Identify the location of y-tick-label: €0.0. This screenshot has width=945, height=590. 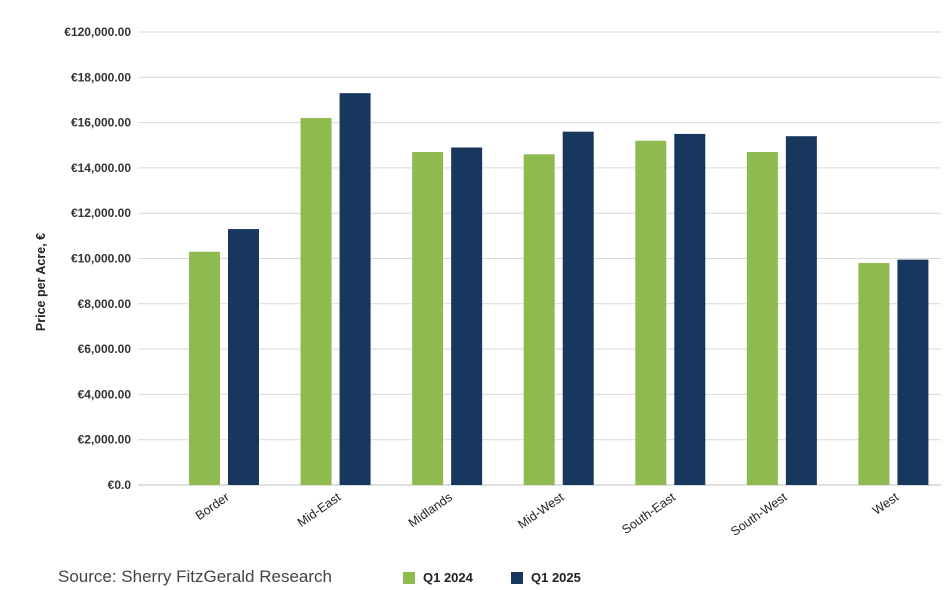
(120, 485).